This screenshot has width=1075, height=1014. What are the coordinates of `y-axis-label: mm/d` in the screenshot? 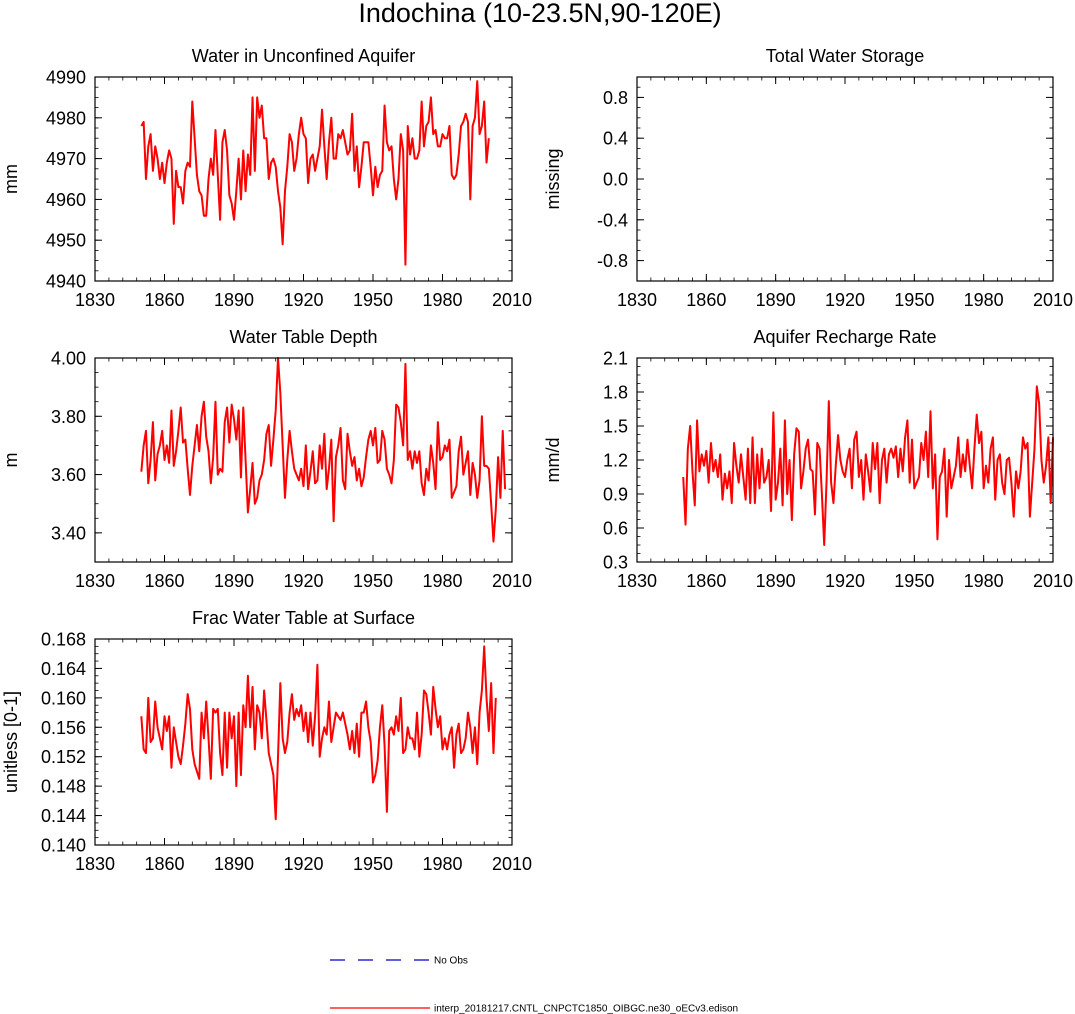 It's located at (553, 460).